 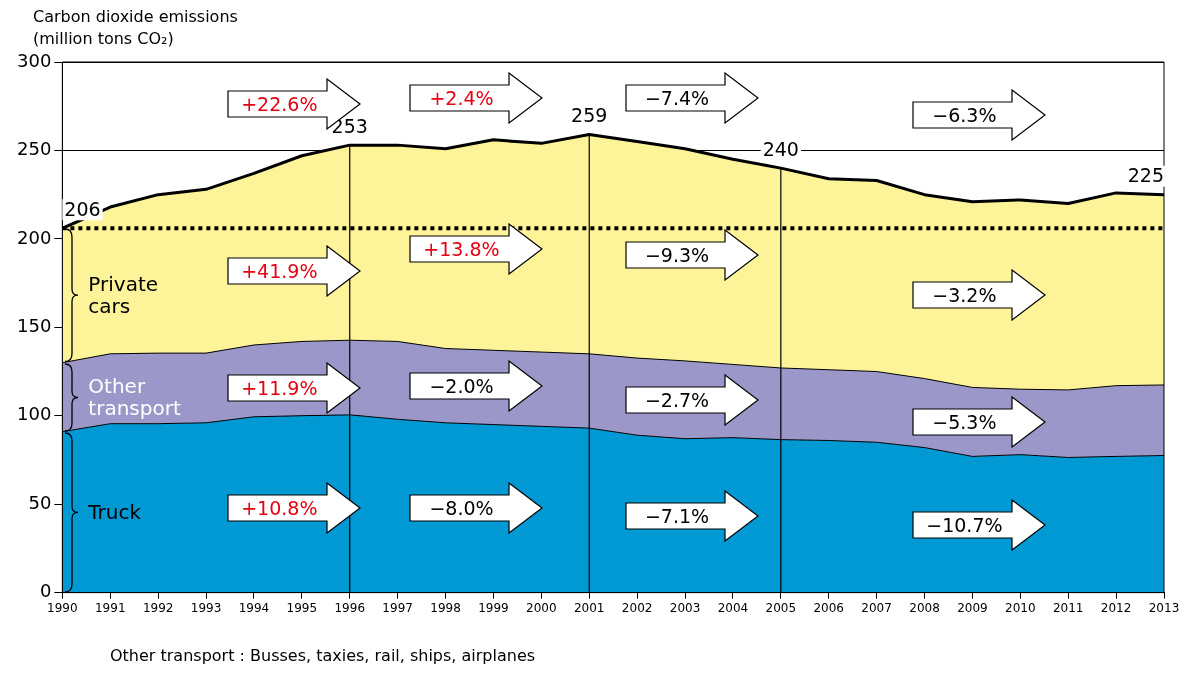 What do you see at coordinates (685, 607) in the screenshot?
I see `x-tick-label: 2003` at bounding box center [685, 607].